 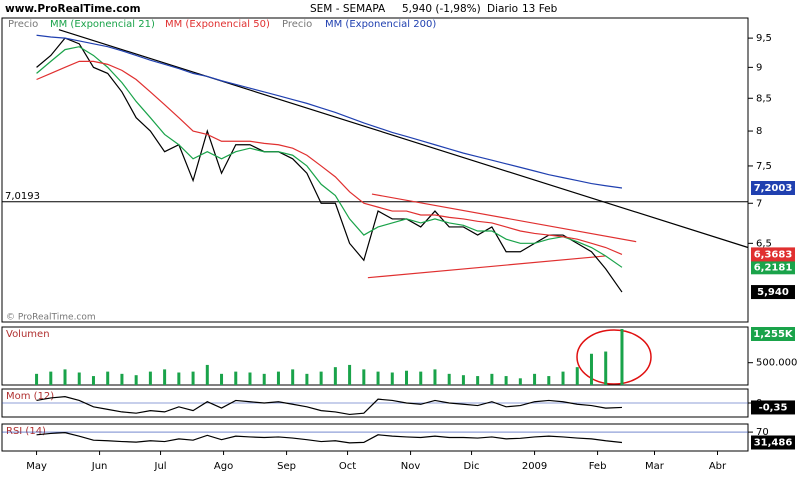 I want to click on x-tick-label: Abr, so click(x=718, y=466).